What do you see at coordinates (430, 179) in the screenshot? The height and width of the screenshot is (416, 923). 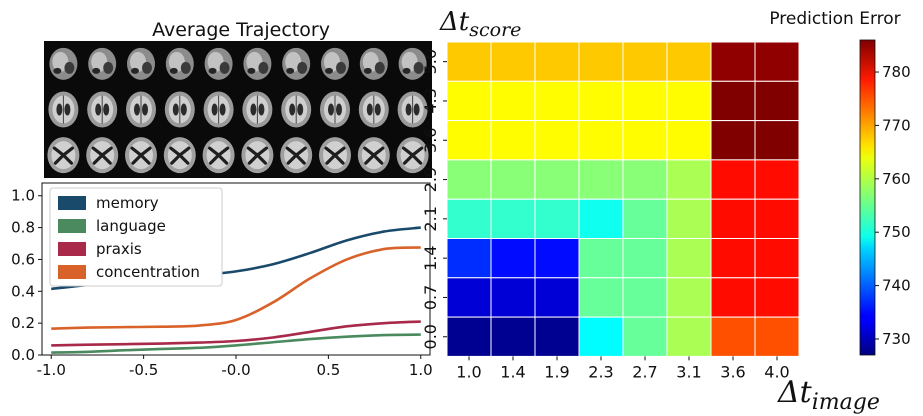 I see `heatmap-y-tick-label: 2.9` at bounding box center [430, 179].